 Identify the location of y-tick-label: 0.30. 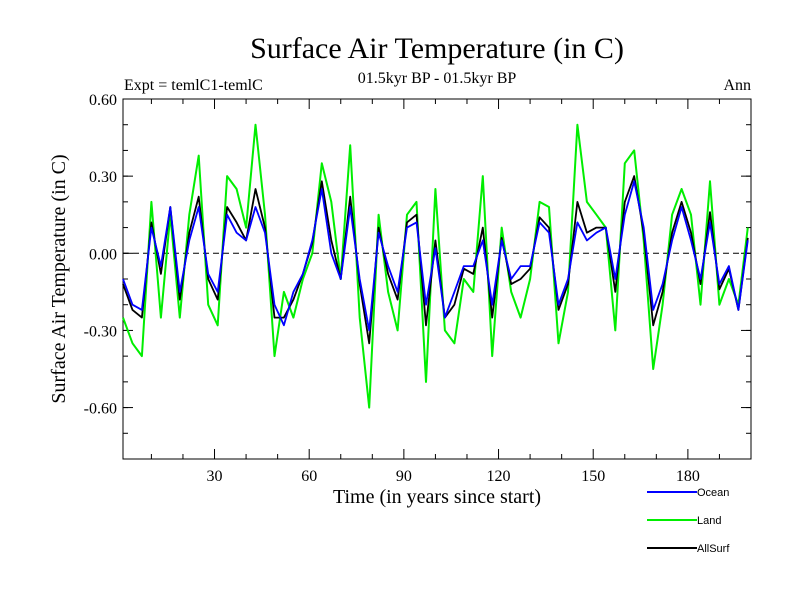
(103, 177).